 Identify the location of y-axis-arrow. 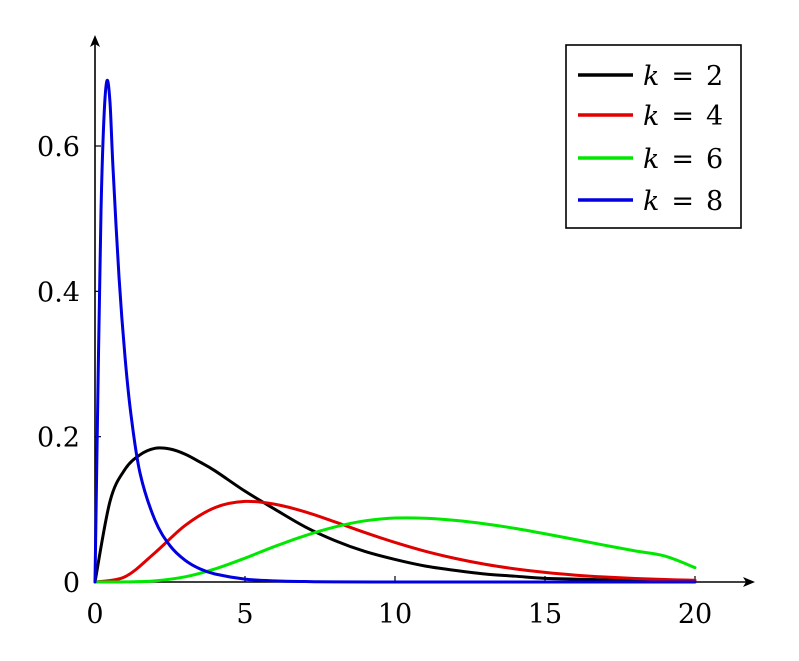
(95, 41).